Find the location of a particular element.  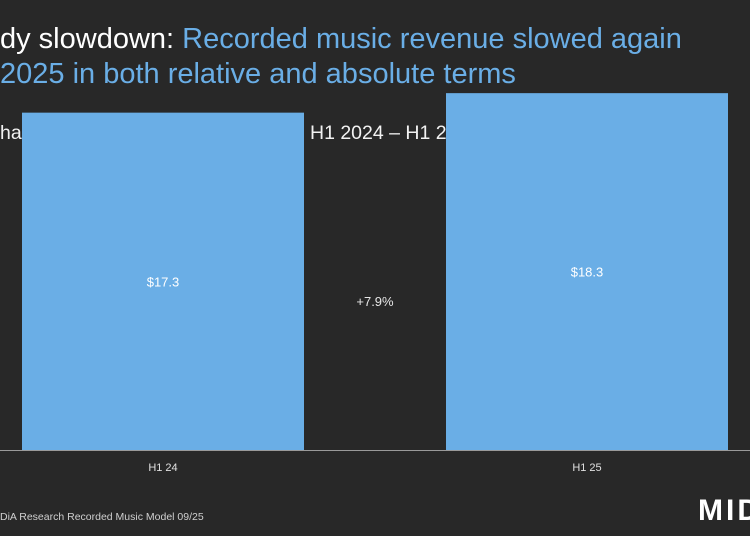

bar-value-label: $17.3 is located at coordinates (163, 281).